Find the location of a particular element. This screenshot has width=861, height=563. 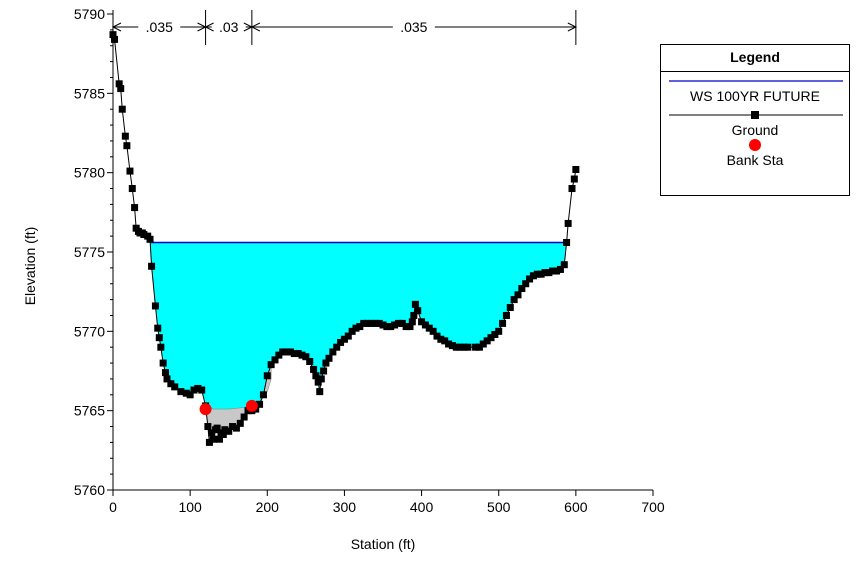

legend-title: Legend is located at coordinates (755, 58).